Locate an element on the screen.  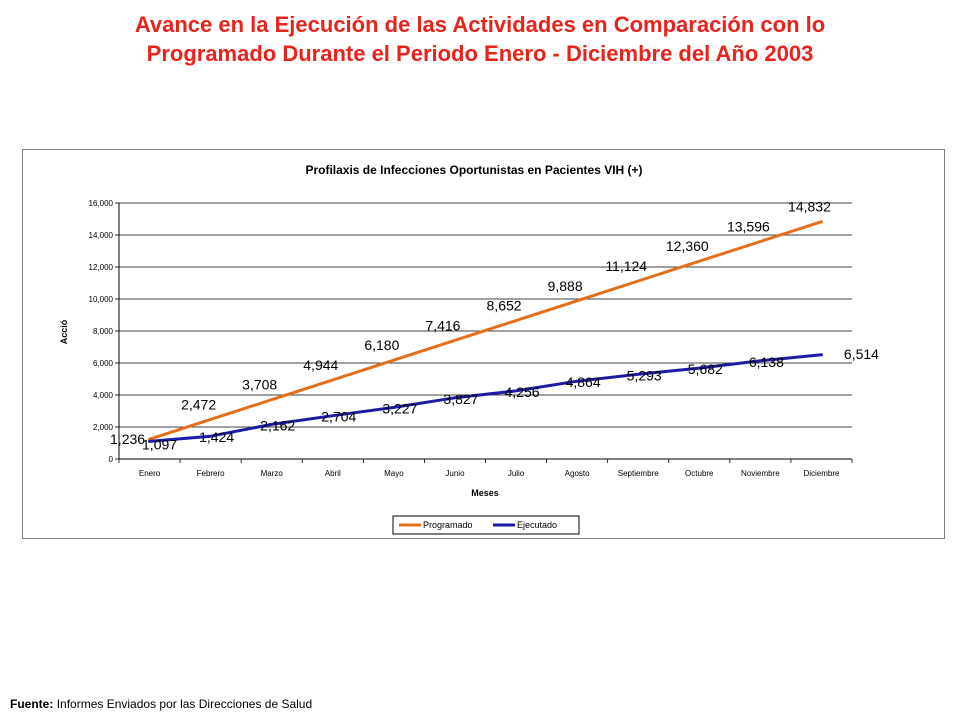
data-label-programado: 3,708 is located at coordinates (259, 385).